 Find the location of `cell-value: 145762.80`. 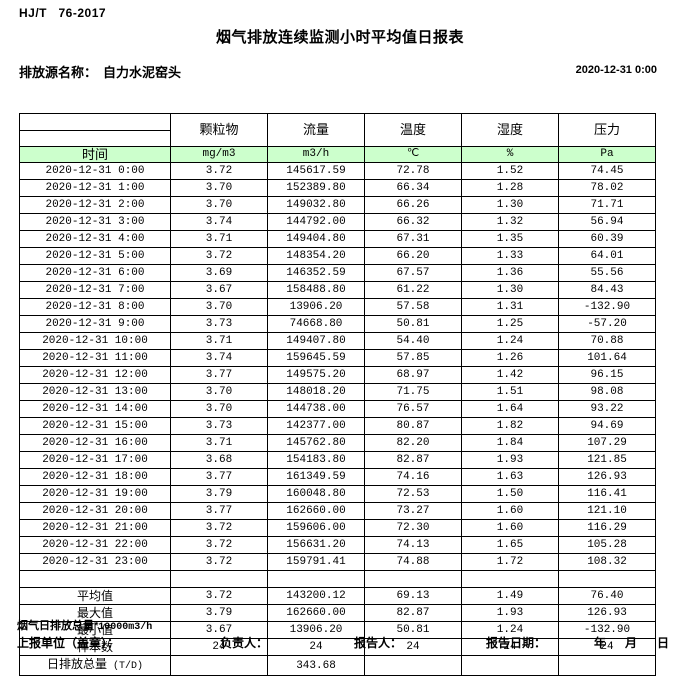

cell-value: 145762.80 is located at coordinates (316, 443).